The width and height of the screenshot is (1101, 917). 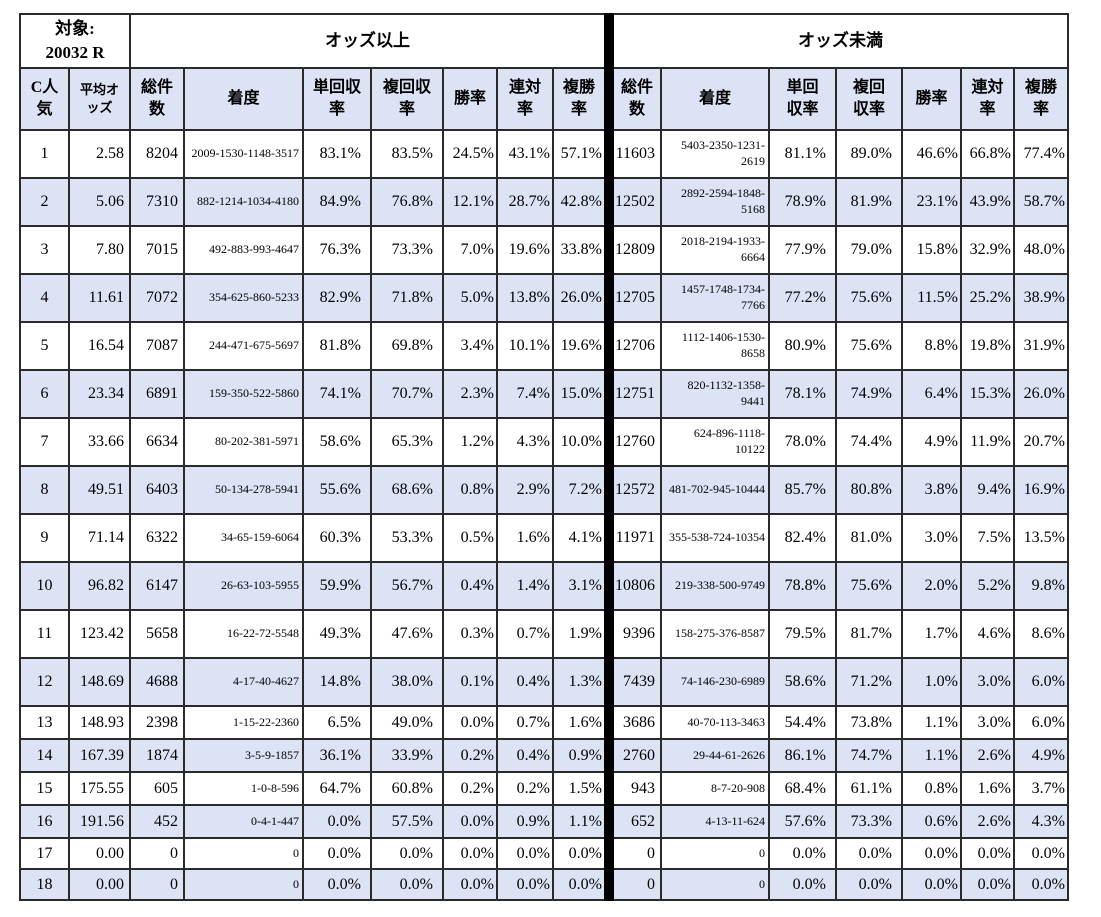 I want to click on cell-below-place-return: 73.8%, so click(x=869, y=722).